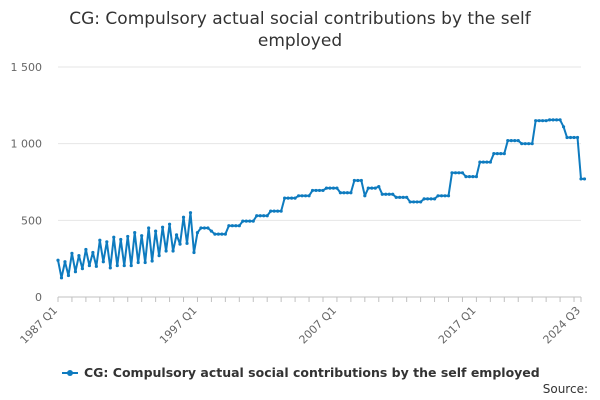 The width and height of the screenshot is (600, 400). I want to click on x-tick-label: 2024 Q3, so click(562, 325).